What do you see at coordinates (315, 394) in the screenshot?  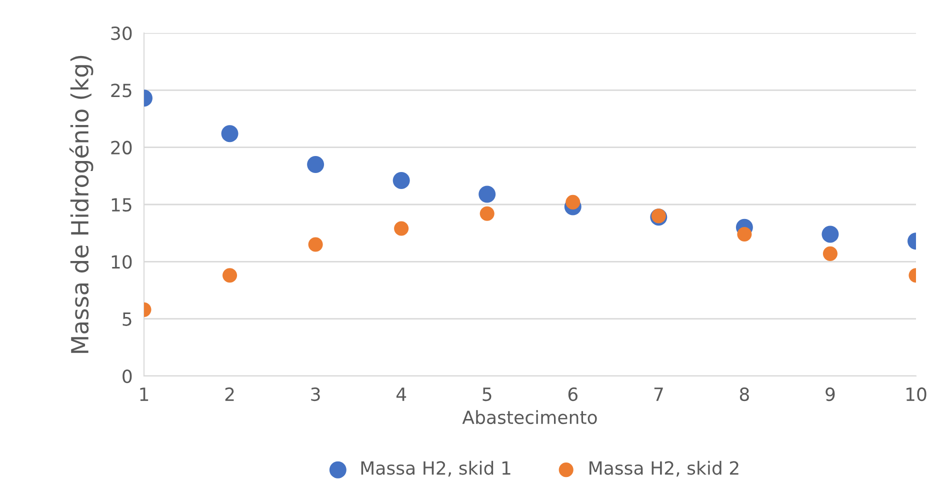 I see `x-tick-label: 3` at bounding box center [315, 394].